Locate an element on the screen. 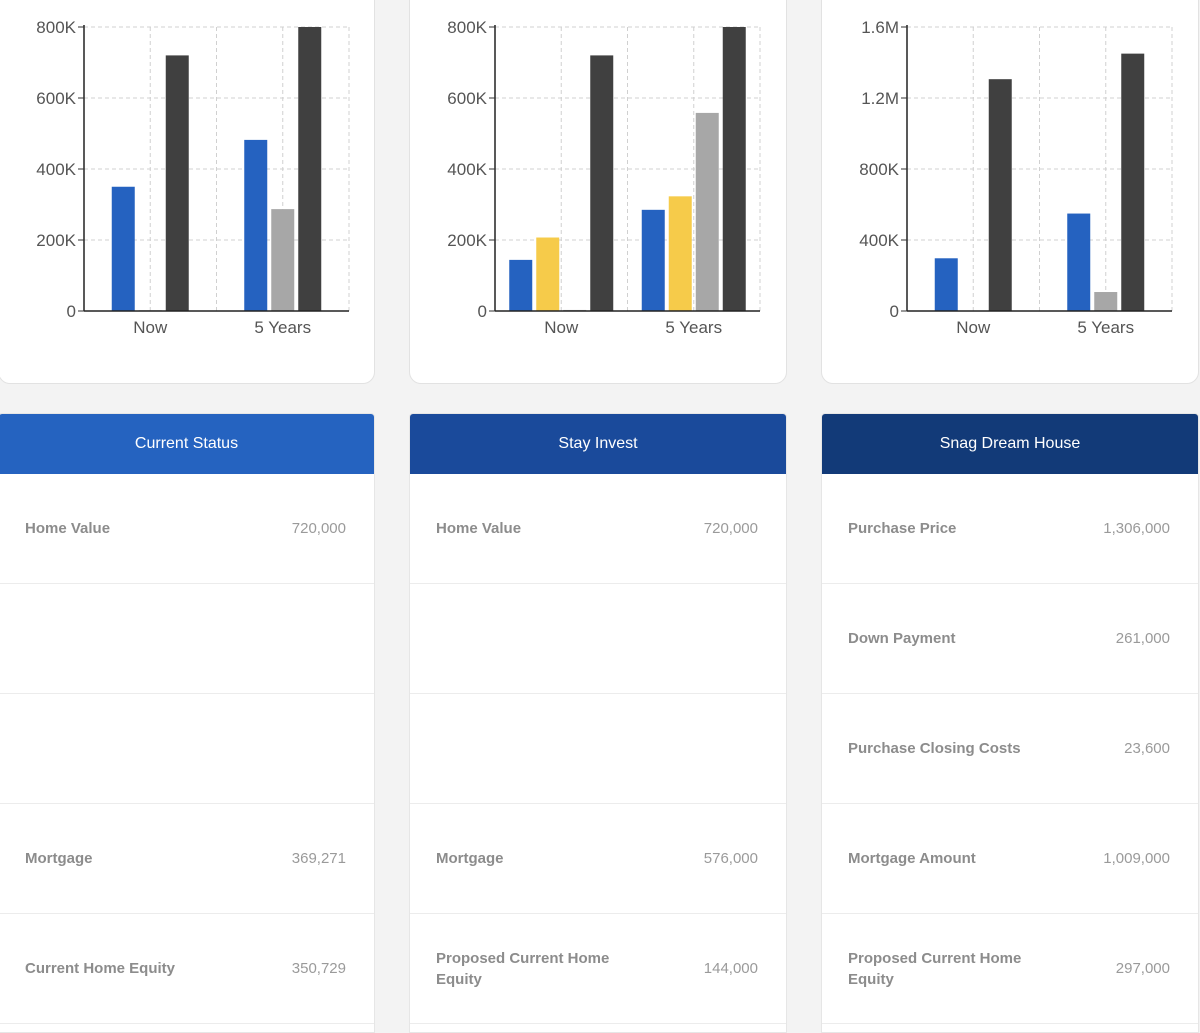  row-label: Down Payment is located at coordinates (902, 638).